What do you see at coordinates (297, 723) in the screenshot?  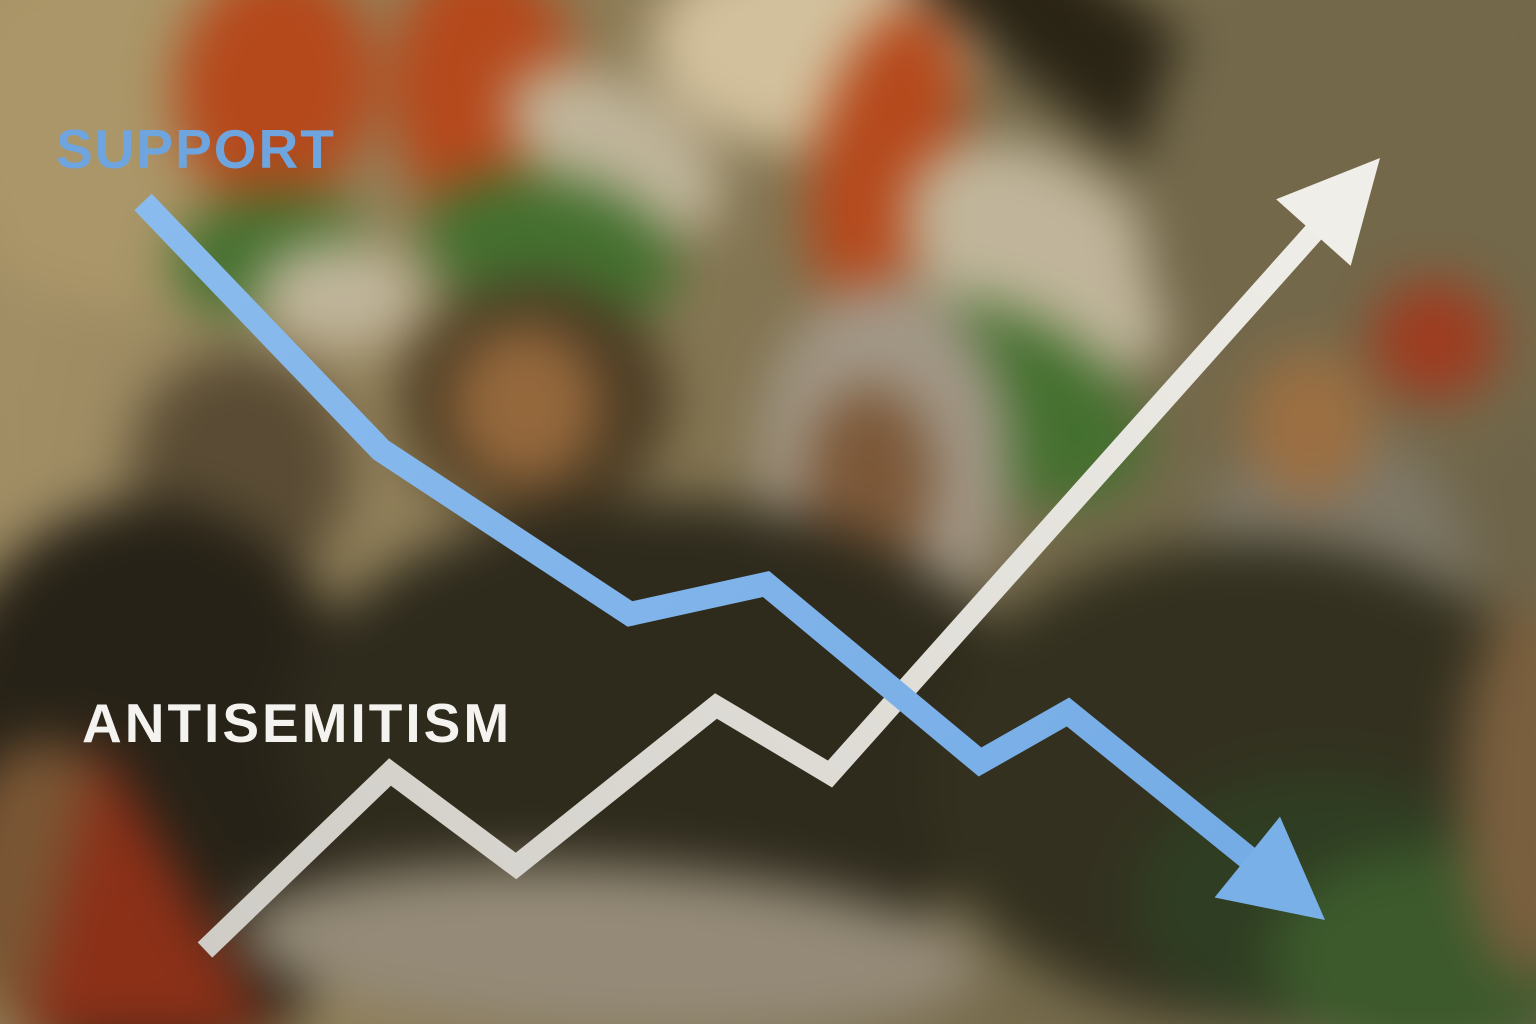 I see `antisemitism-label: ANTISEMITISM` at bounding box center [297, 723].